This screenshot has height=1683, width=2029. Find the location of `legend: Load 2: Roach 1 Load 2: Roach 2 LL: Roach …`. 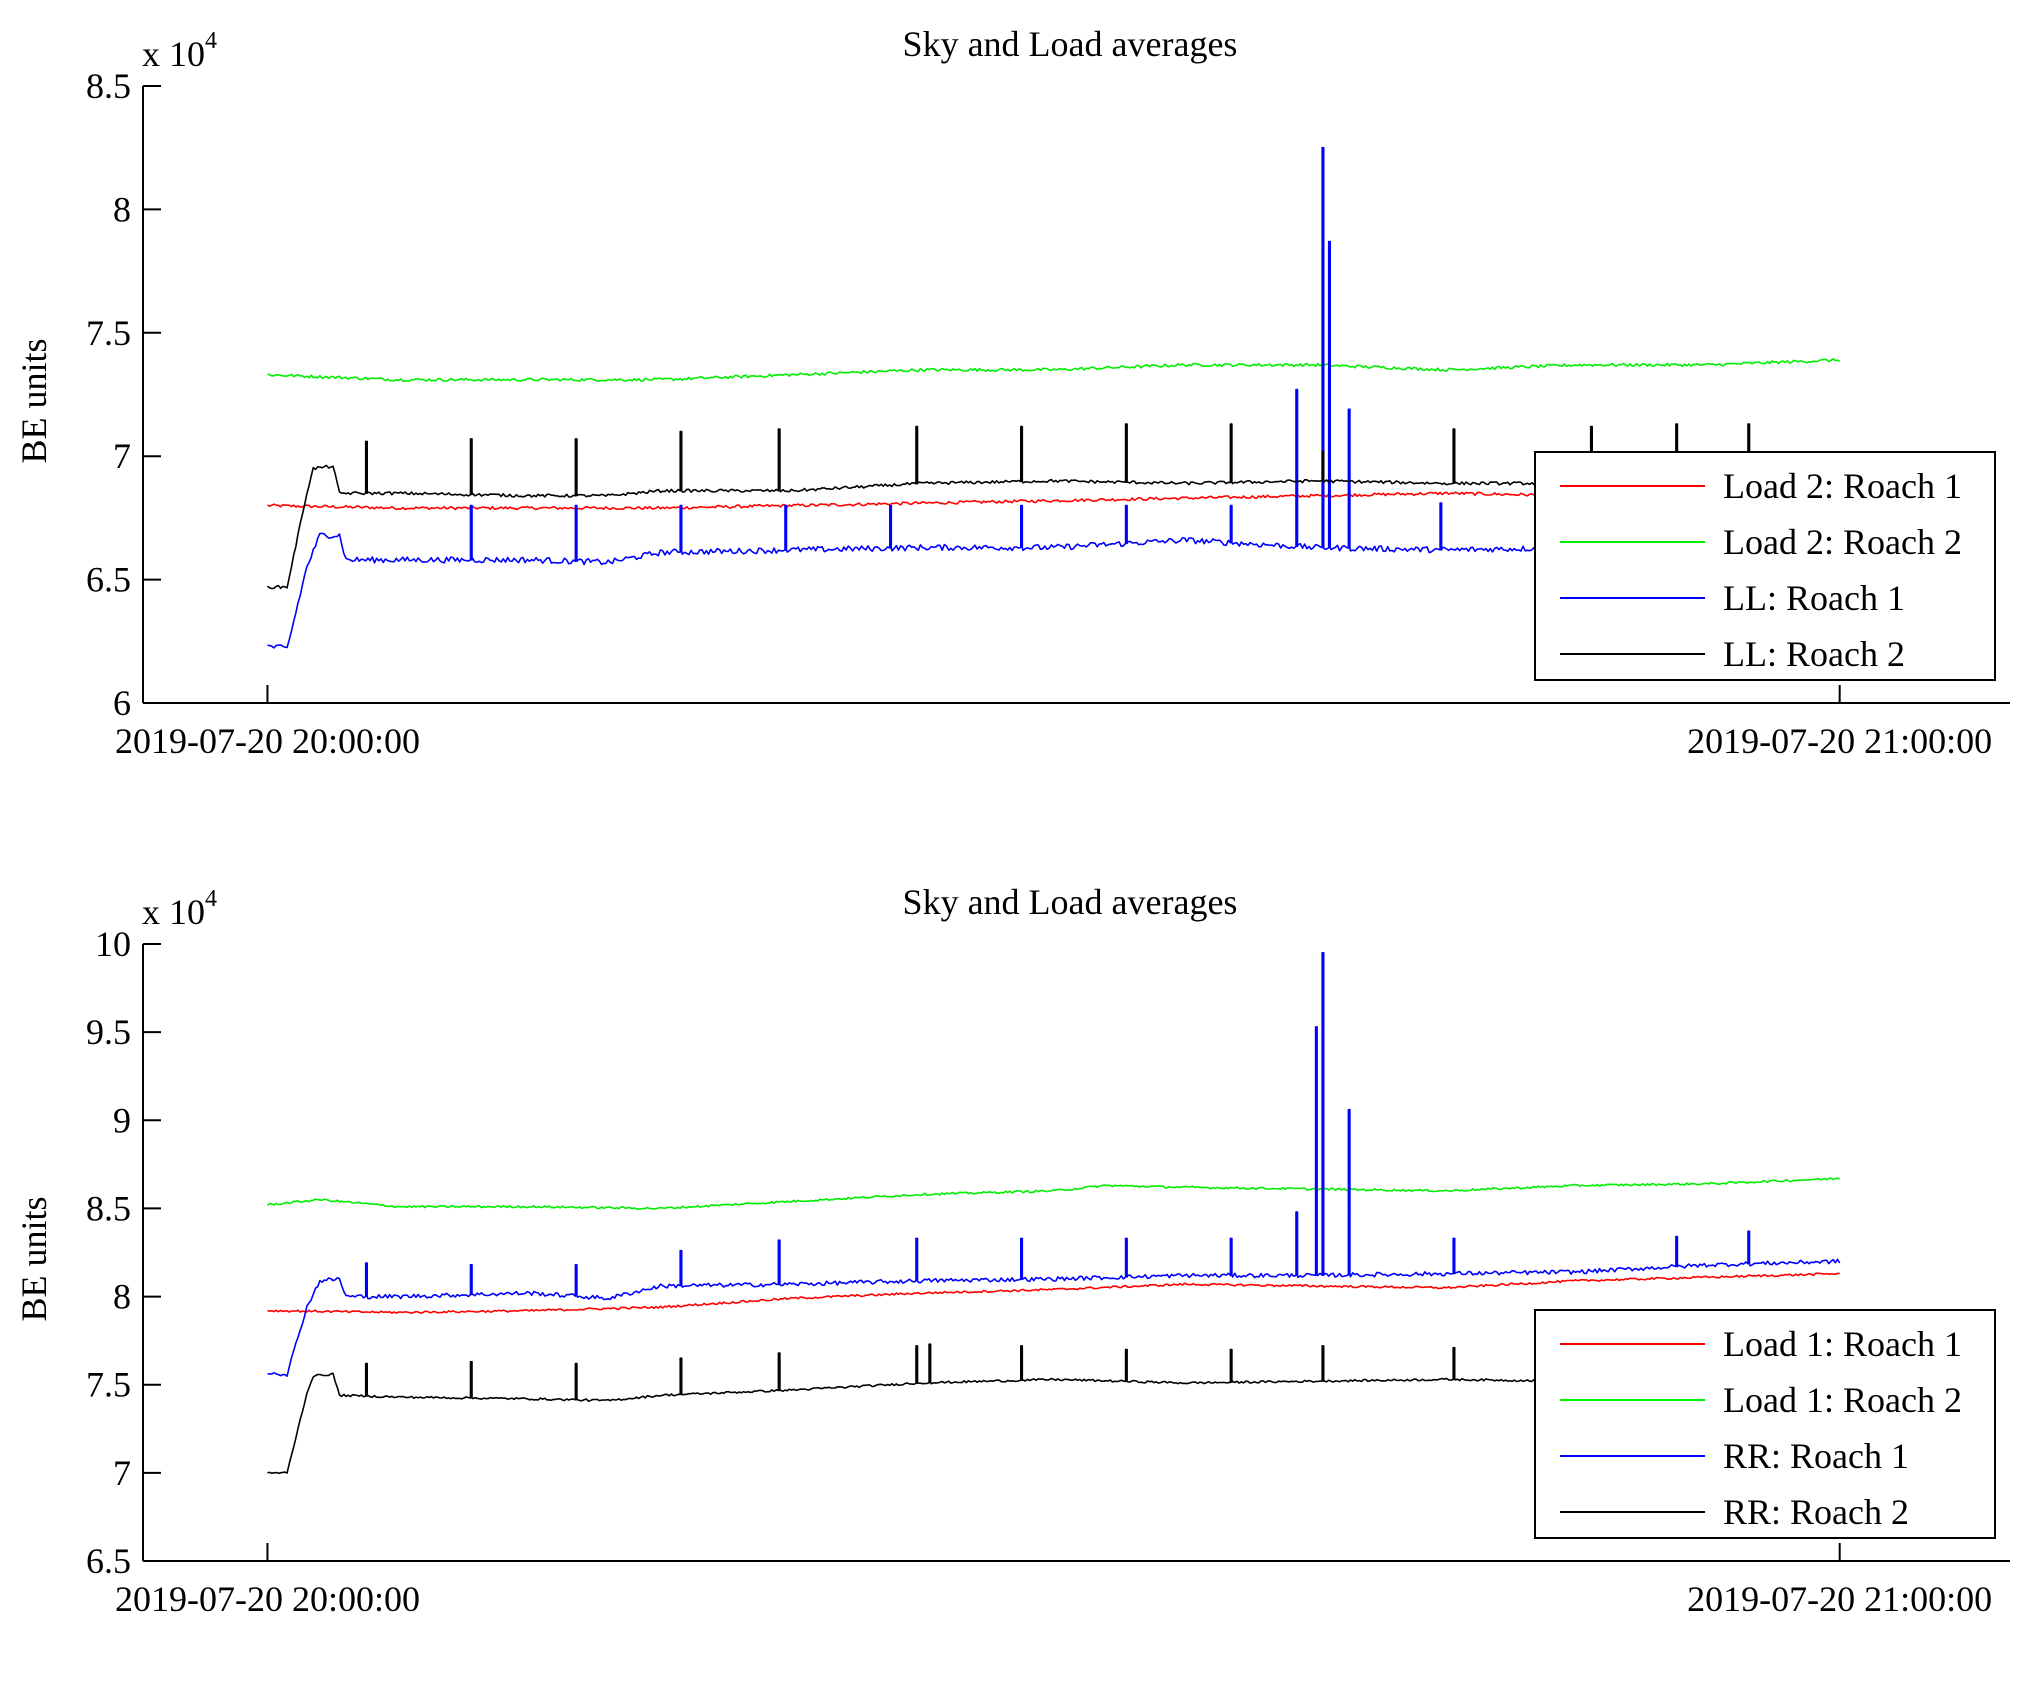

legend: Load 2: Roach 1 Load 2: Roach 2 LL: Roach … is located at coordinates (1765, 566).